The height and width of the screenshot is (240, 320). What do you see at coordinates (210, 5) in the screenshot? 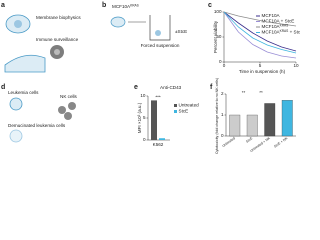
I see `panel-letter: c` at bounding box center [210, 5].